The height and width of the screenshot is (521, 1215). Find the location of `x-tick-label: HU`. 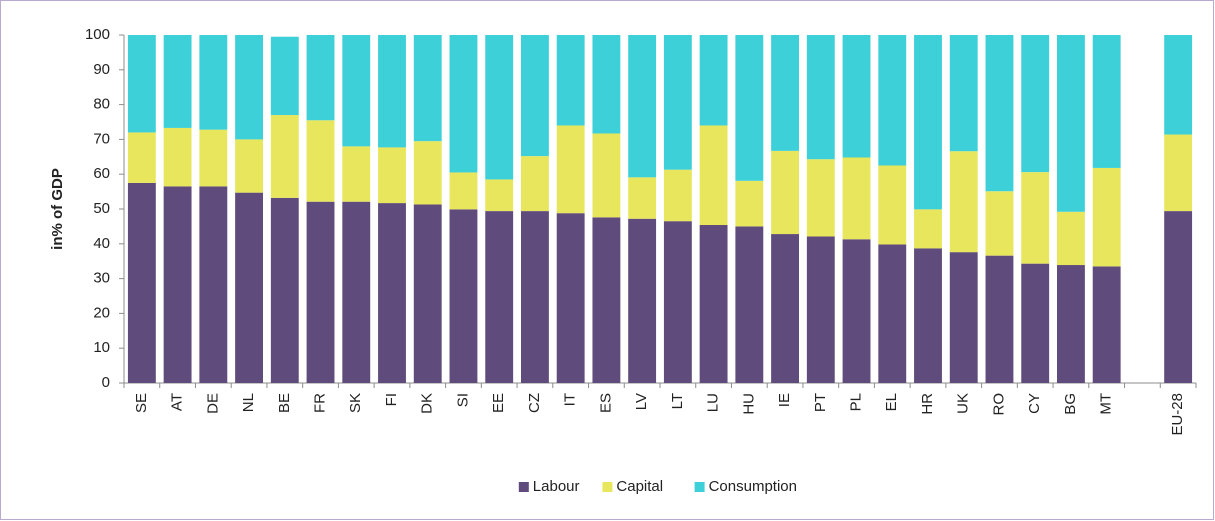

x-tick-label: HU is located at coordinates (748, 404).